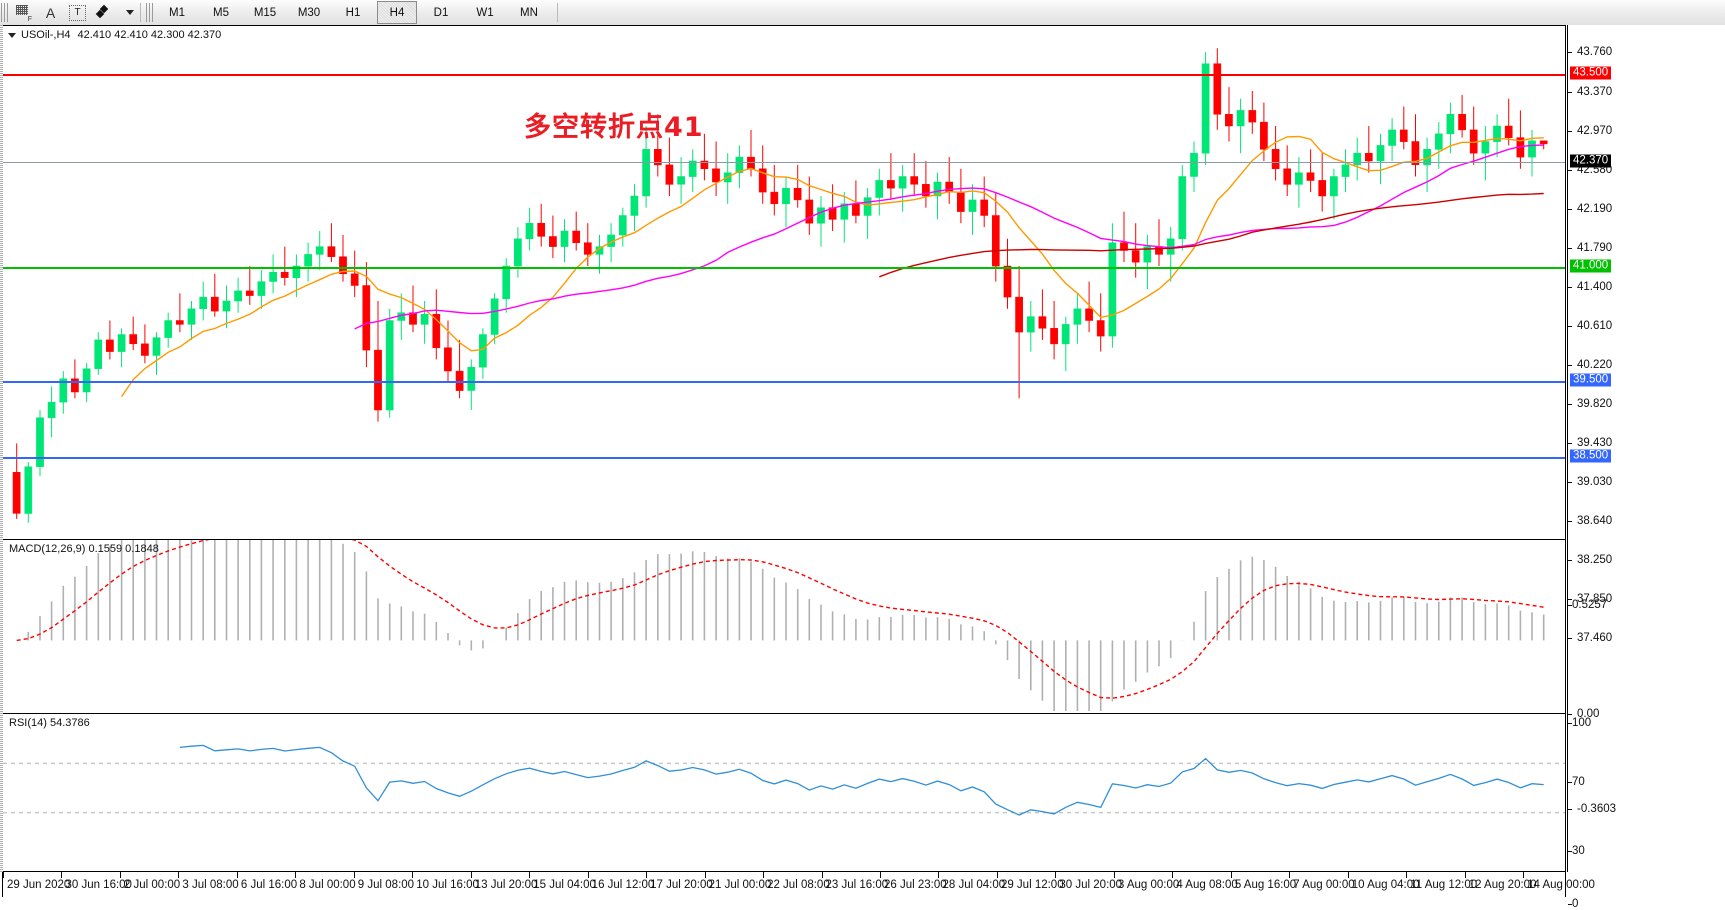 This screenshot has height=910, width=1725. What do you see at coordinates (447, 885) in the screenshot?
I see `time-tick: 10 Jul 16:00` at bounding box center [447, 885].